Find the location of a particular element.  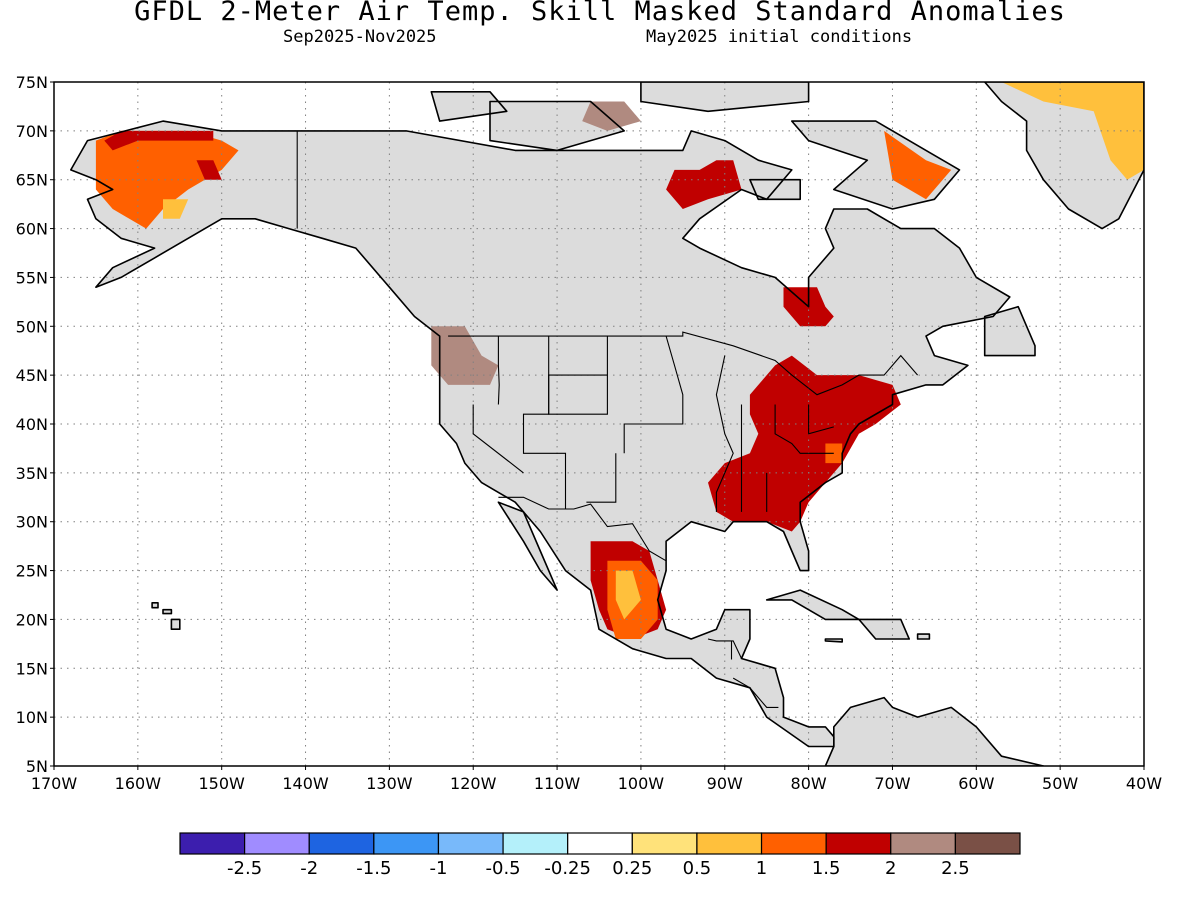

anomaly-hudson-west is located at coordinates (704, 184).